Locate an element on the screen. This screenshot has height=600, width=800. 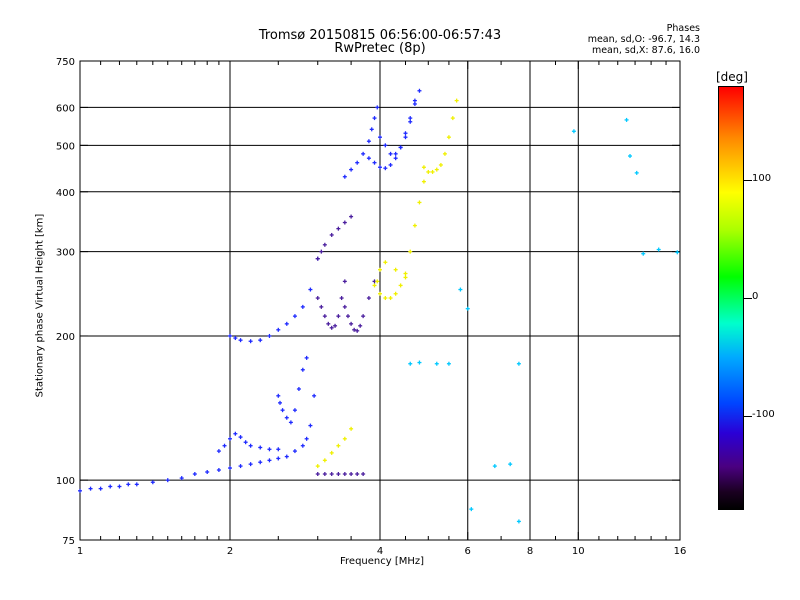
colorbar-unit-label: [deg] is located at coordinates (732, 77).